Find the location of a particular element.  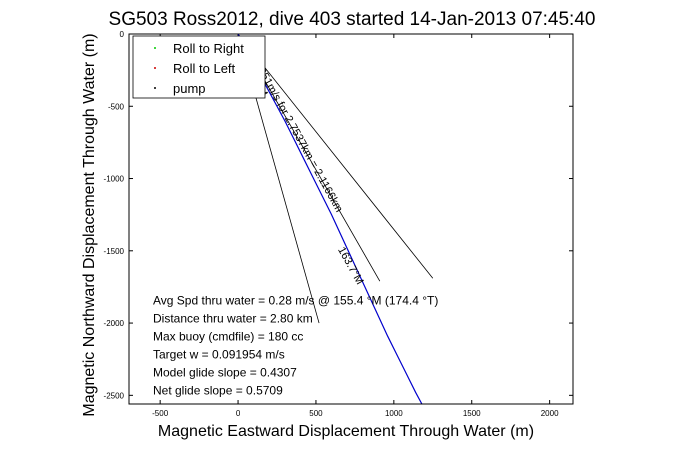

stats-line: Max buoy (cmdfile) = 180 cc is located at coordinates (228, 336).